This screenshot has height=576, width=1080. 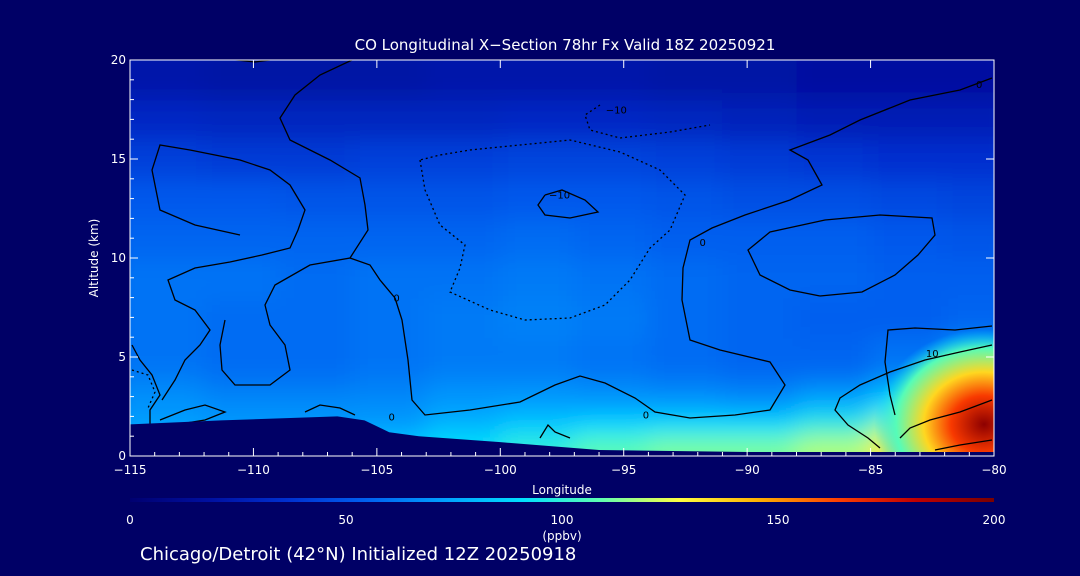 I want to click on x-tick-label: −110, so click(x=253, y=470).